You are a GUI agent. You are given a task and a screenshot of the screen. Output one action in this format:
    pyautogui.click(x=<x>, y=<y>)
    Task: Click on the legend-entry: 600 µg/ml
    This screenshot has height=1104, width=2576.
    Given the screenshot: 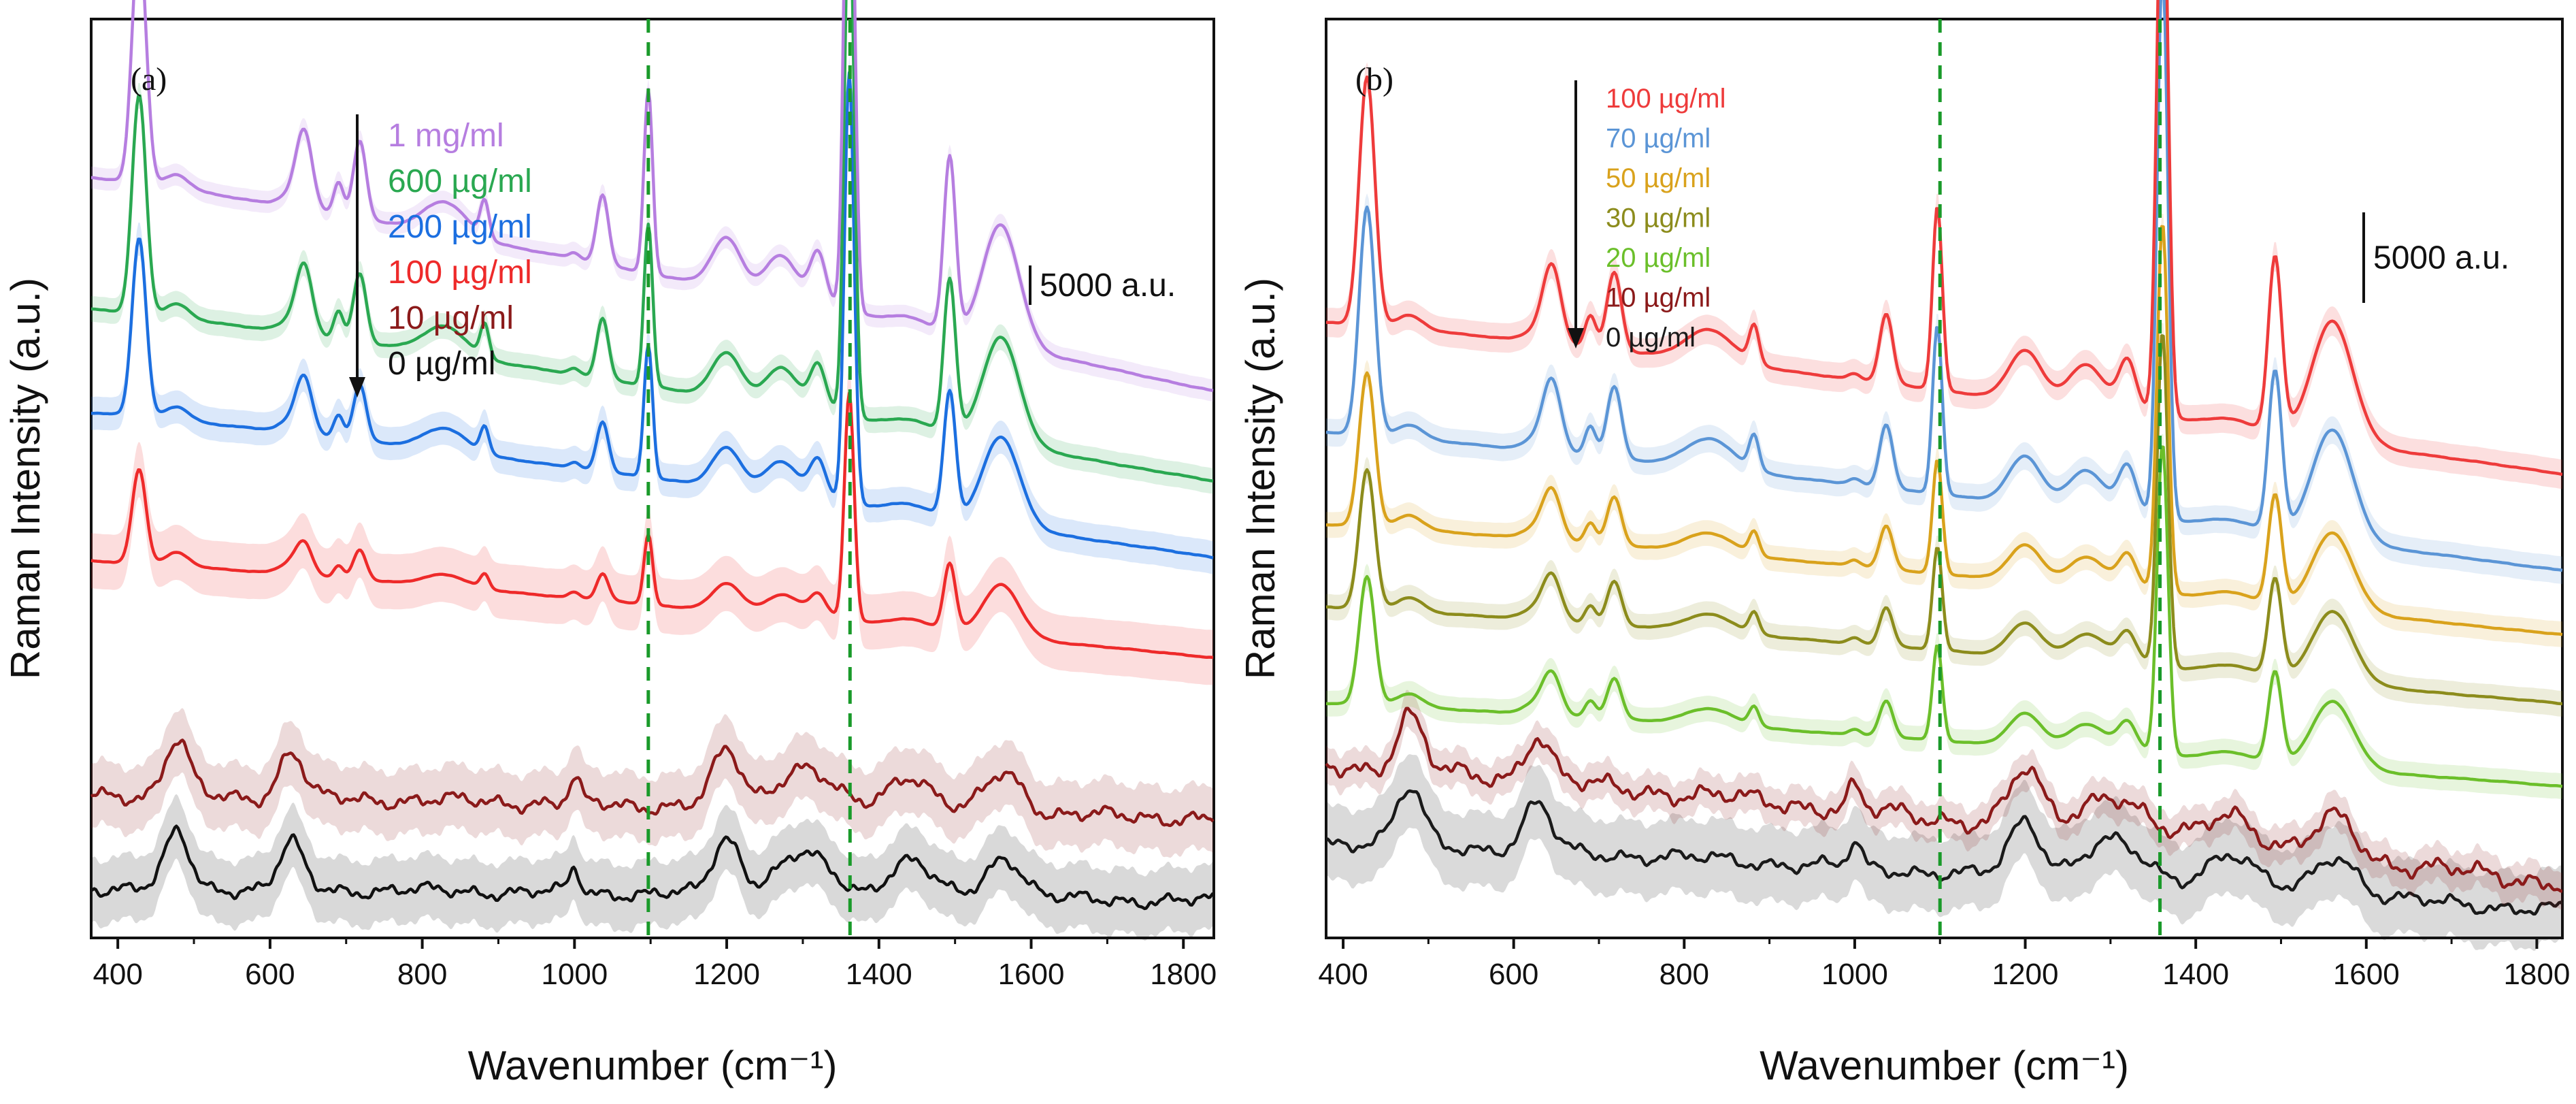 What is the action you would take?
    pyautogui.click(x=460, y=181)
    